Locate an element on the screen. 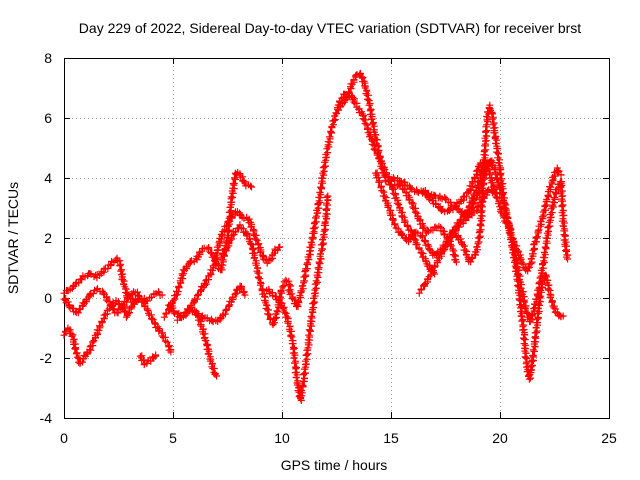 The image size is (640, 480). x-tick-label: 5 is located at coordinates (173, 438).